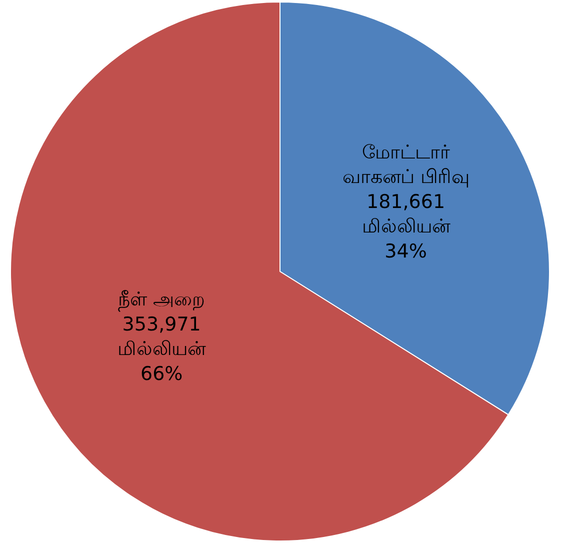 The width and height of the screenshot is (576, 545). I want to click on slice-label: நீள் அறை, so click(162, 300).